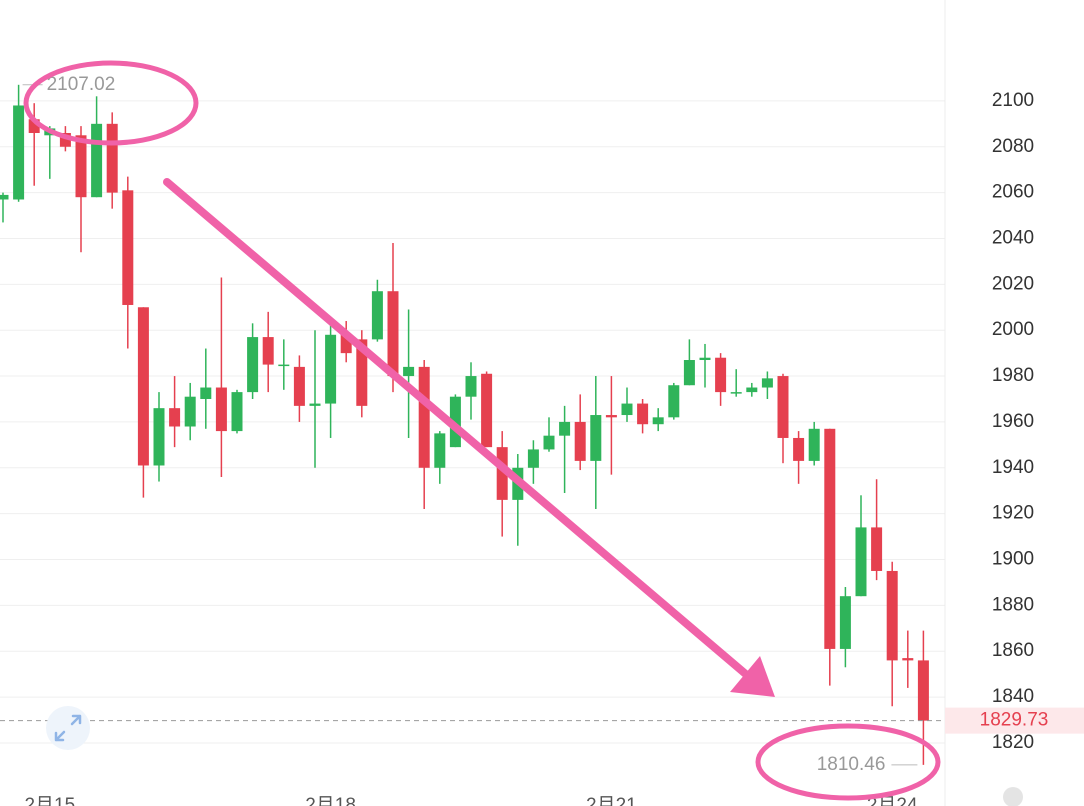  I want to click on y-tick-label: 1940, so click(1013, 467).